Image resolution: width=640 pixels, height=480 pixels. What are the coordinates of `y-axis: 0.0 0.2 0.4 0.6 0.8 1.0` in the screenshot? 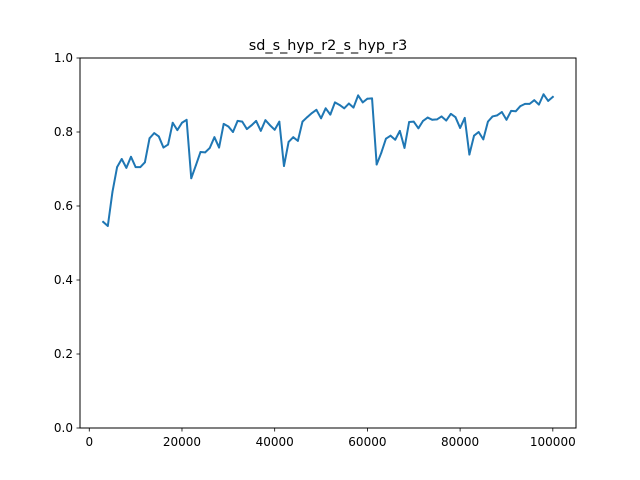 It's located at (67, 243).